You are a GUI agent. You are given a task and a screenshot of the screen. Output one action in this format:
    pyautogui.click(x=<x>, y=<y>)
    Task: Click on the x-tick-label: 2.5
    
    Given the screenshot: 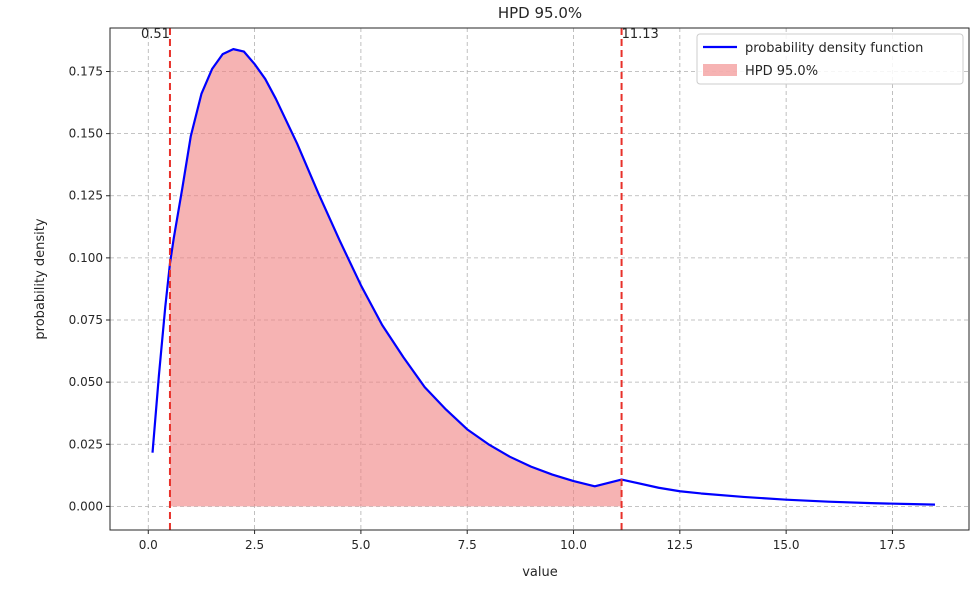 What is the action you would take?
    pyautogui.click(x=254, y=545)
    